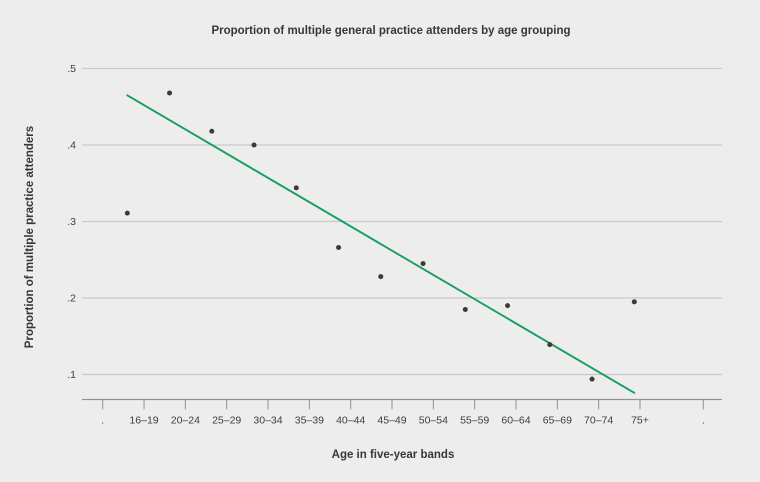 Image resolution: width=760 pixels, height=482 pixels. Describe the element at coordinates (557, 421) in the screenshot. I see `x-tick-label: 65–69` at that location.